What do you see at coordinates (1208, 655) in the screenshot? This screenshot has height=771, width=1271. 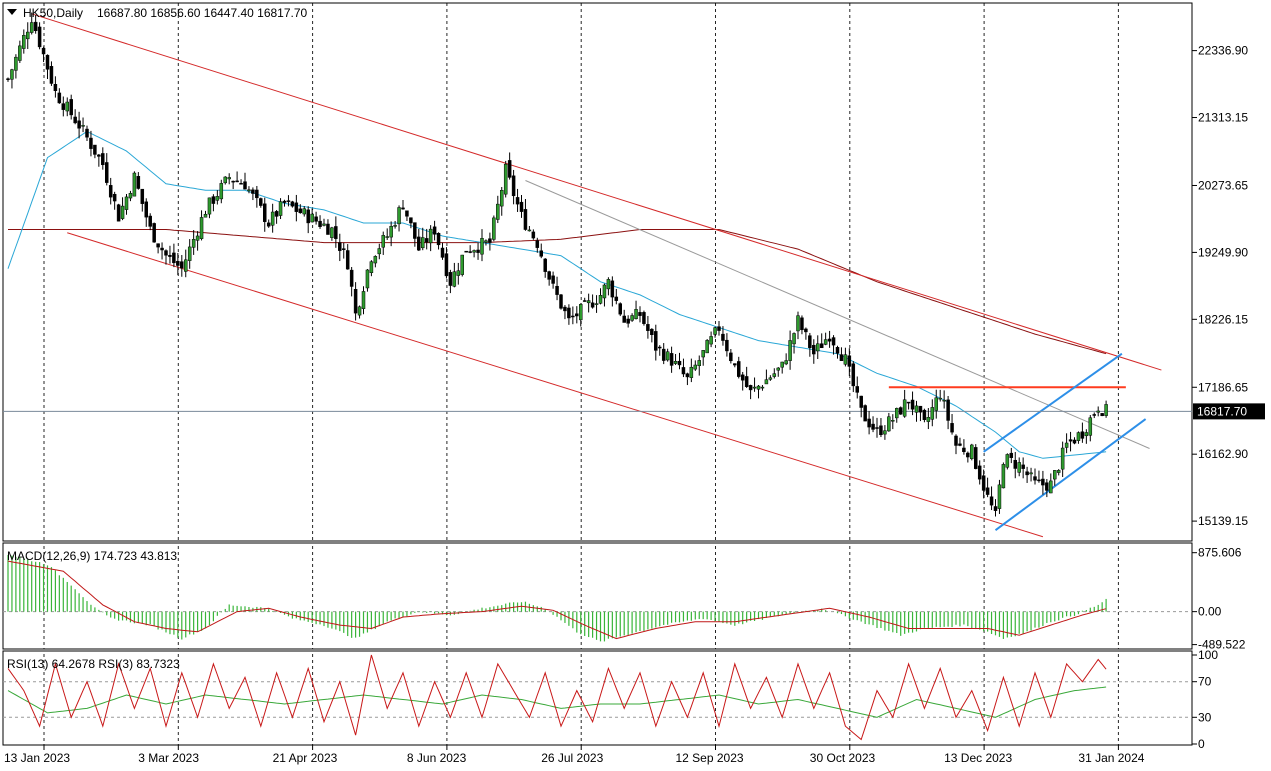 I see `rsi-y-tick-label: 100` at bounding box center [1208, 655].